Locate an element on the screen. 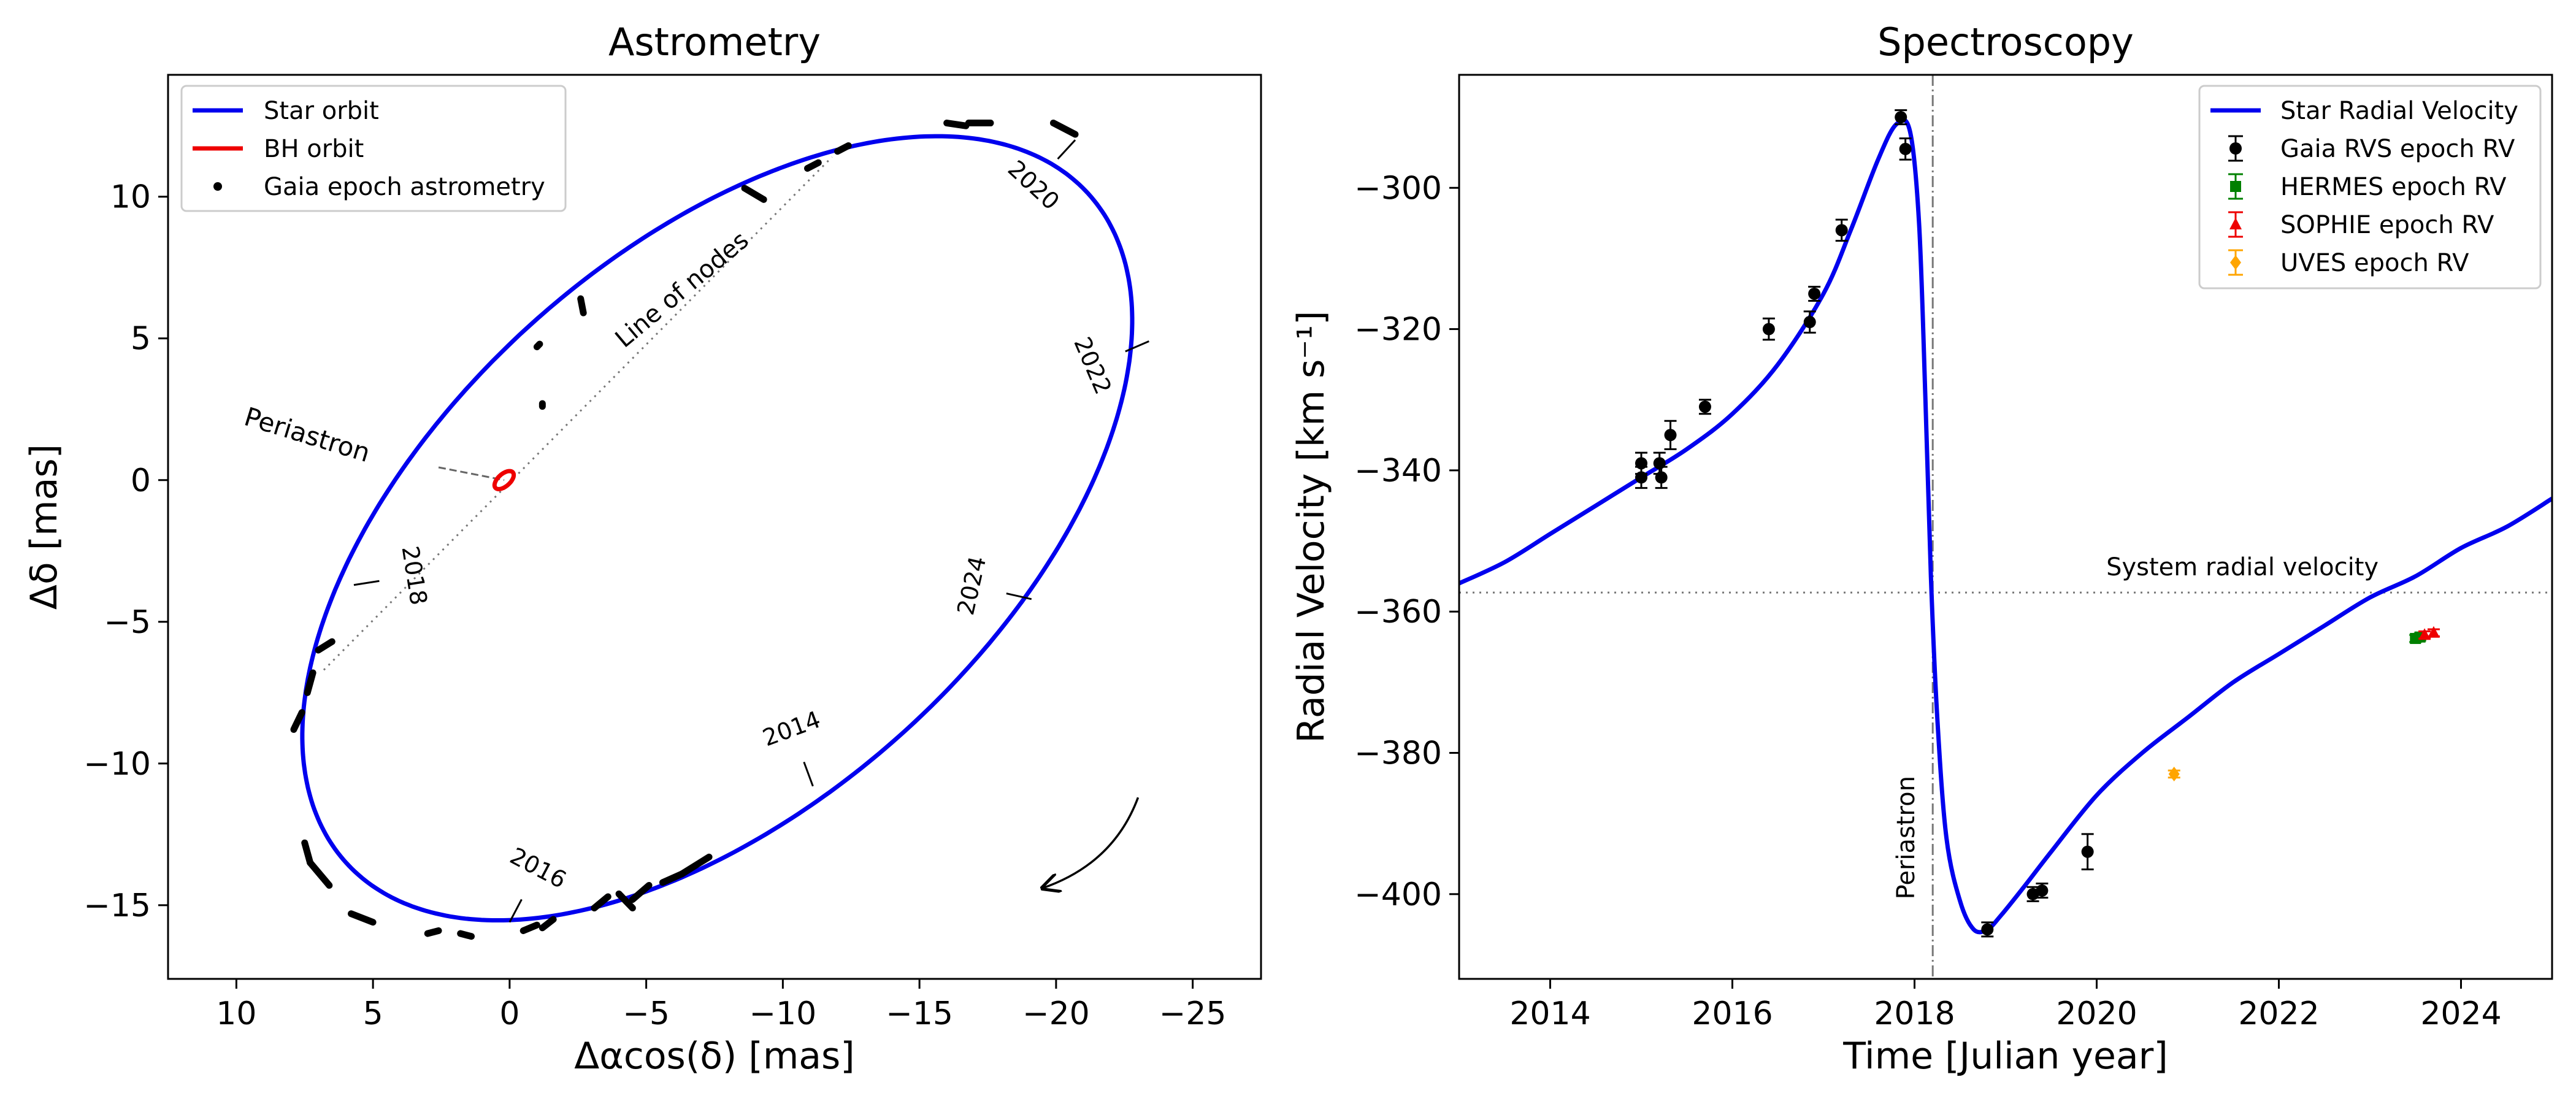  legend-label: UVES epoch RV is located at coordinates (2374, 263).